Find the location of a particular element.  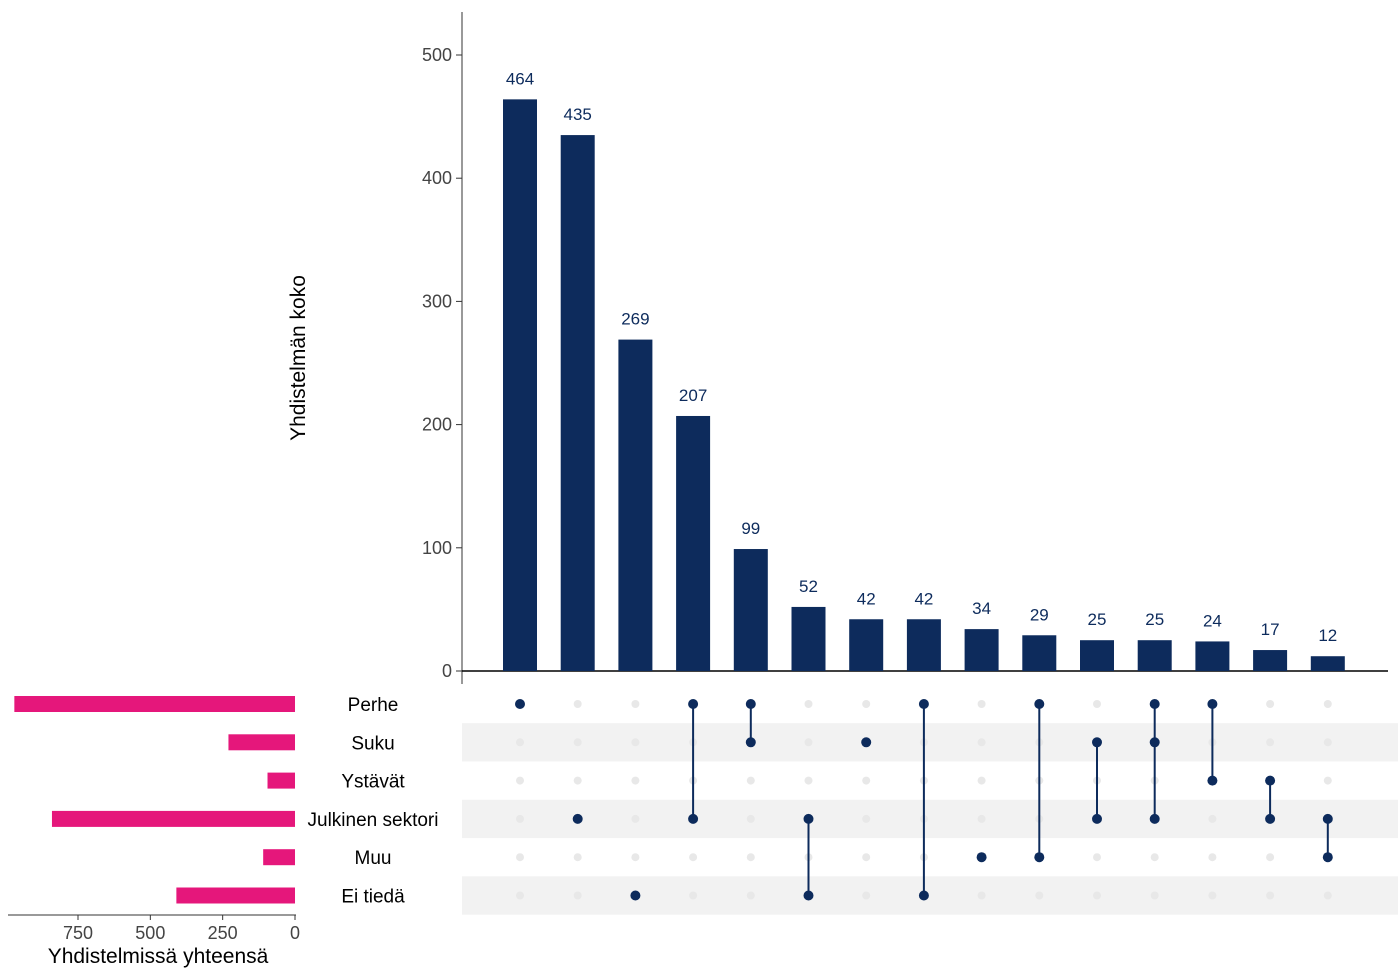

bar-value-label: 12 is located at coordinates (1327, 635).